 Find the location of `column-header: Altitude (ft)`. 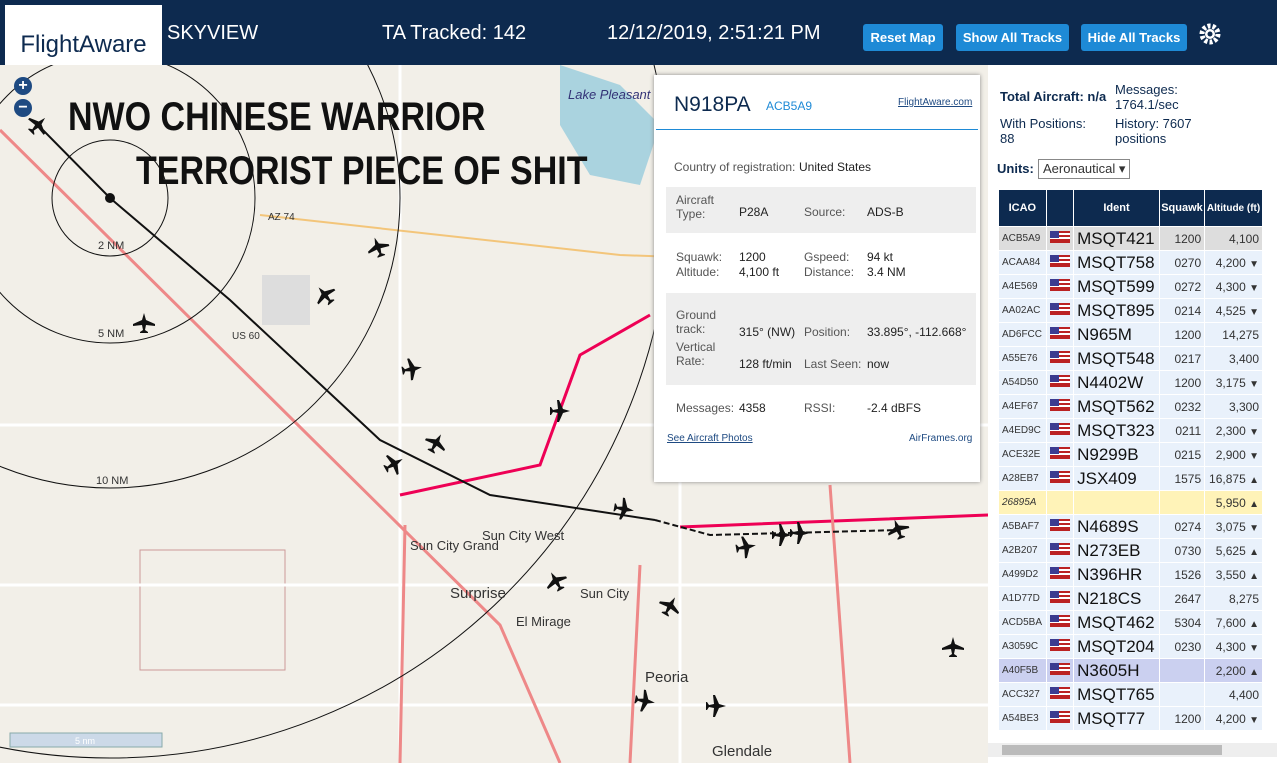

column-header: Altitude (ft) is located at coordinates (1233, 208).